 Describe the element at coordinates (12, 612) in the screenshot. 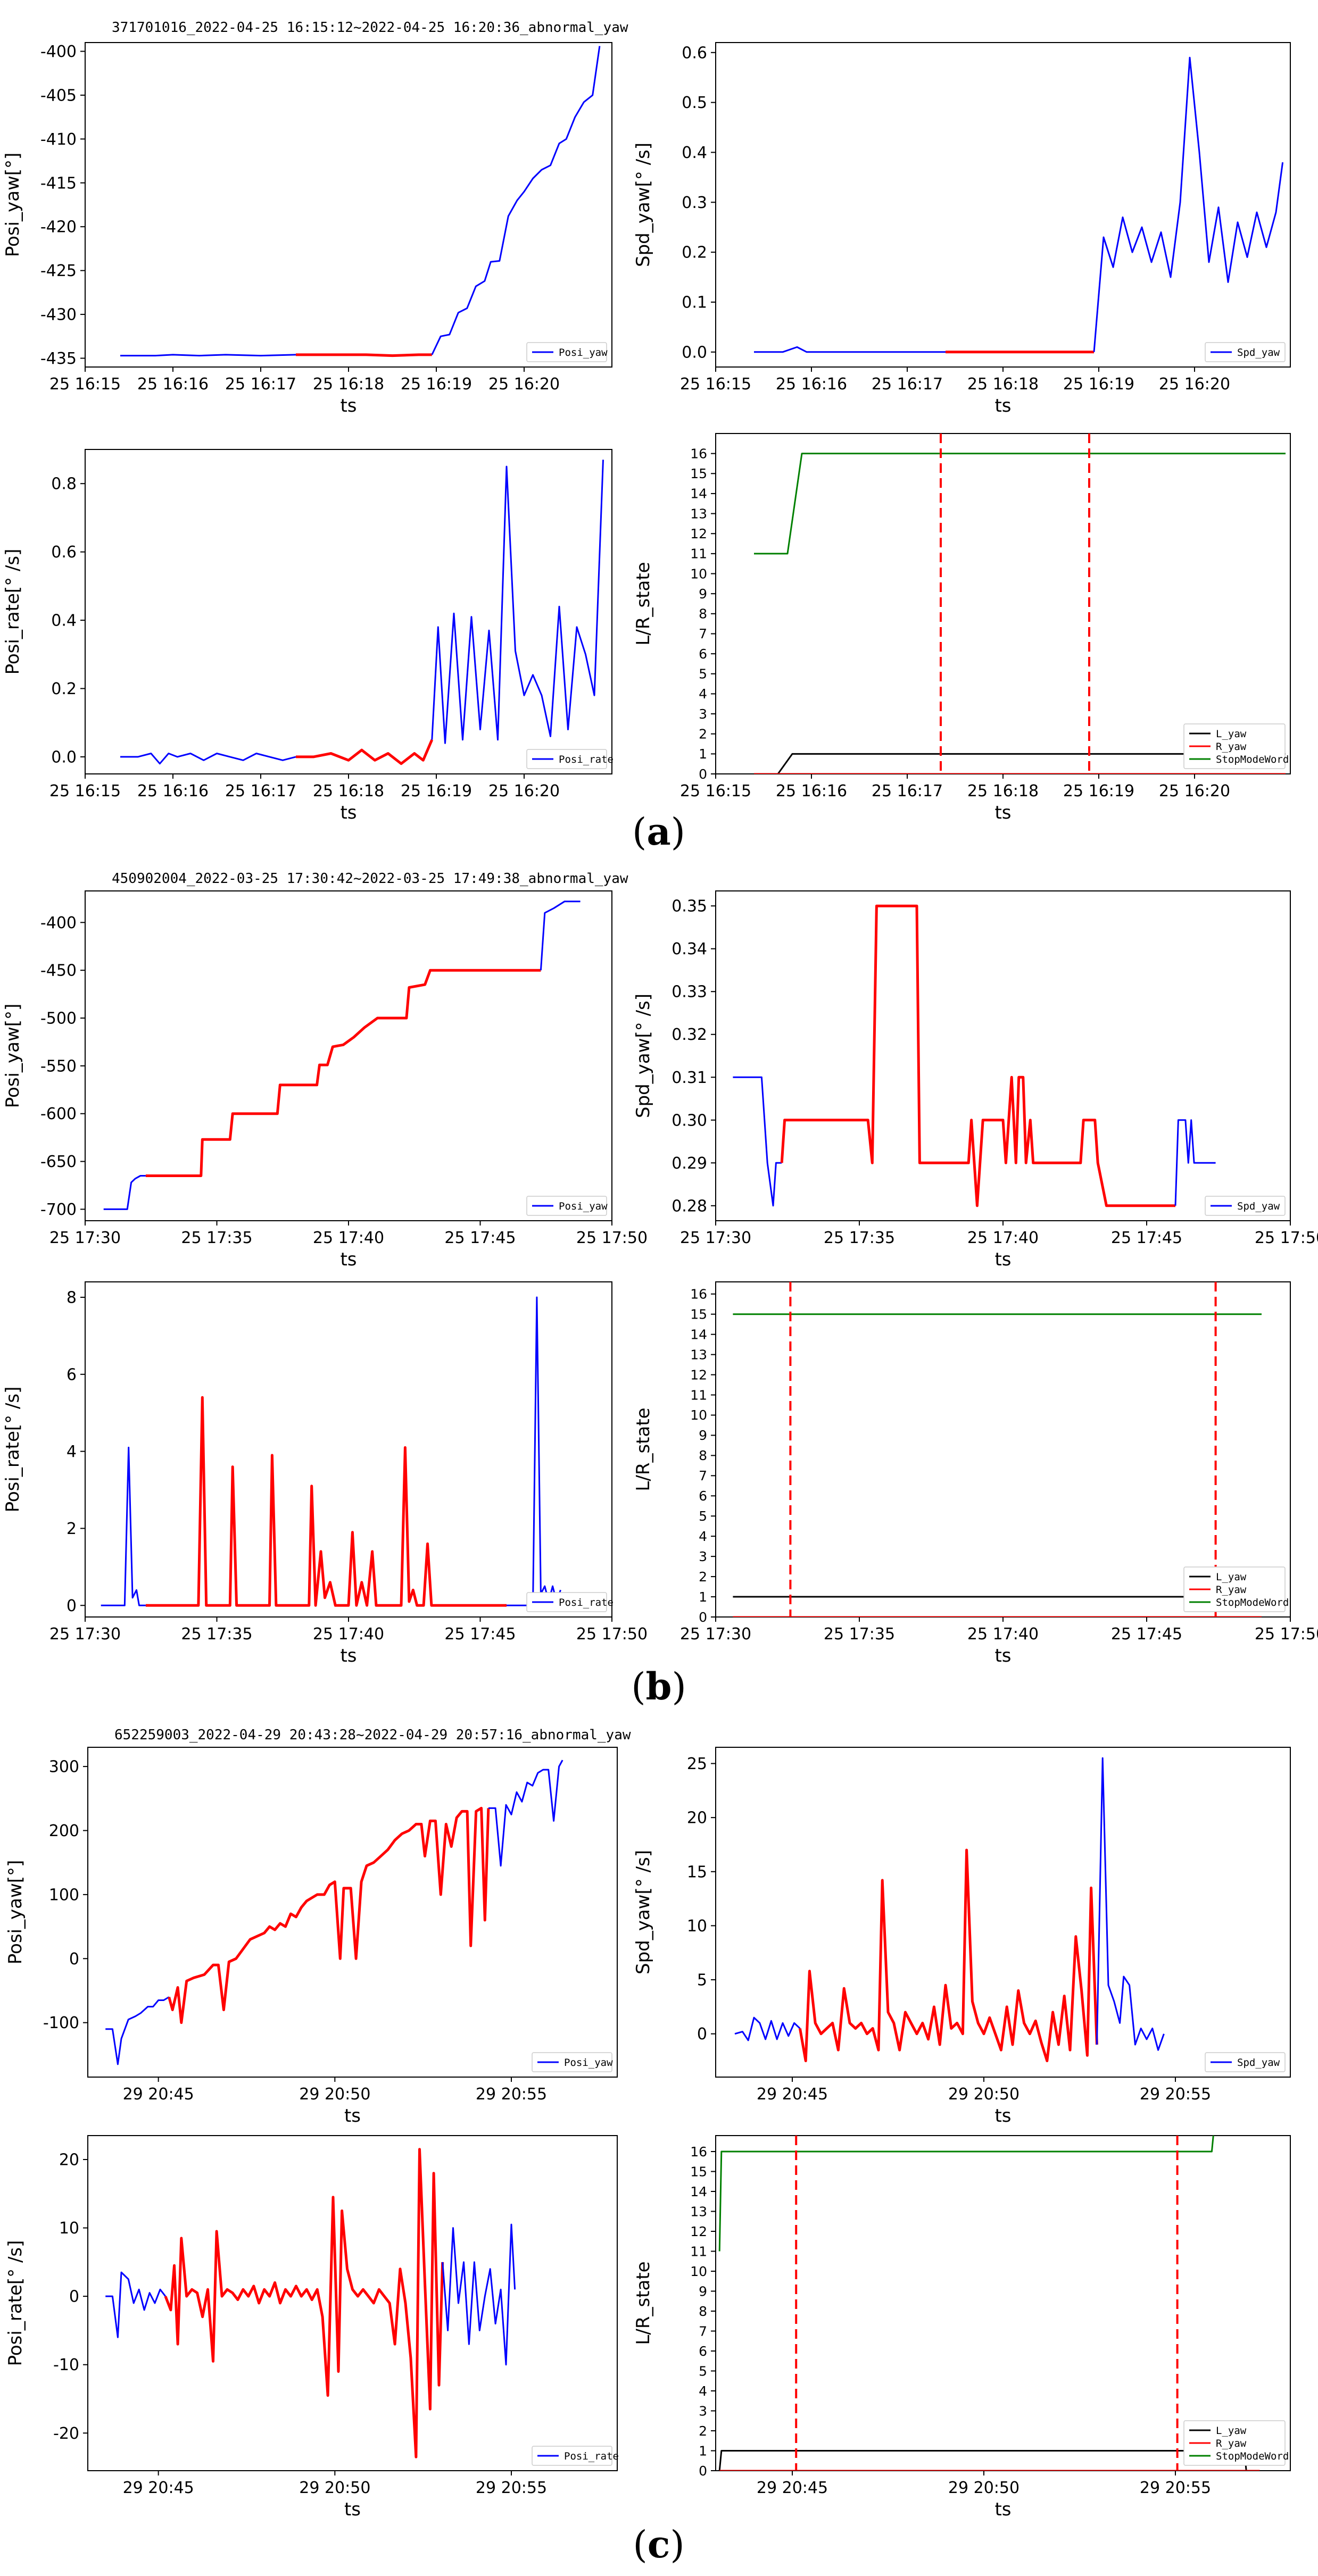

I see `y-axis-label: Posi_rate[° /s]` at that location.